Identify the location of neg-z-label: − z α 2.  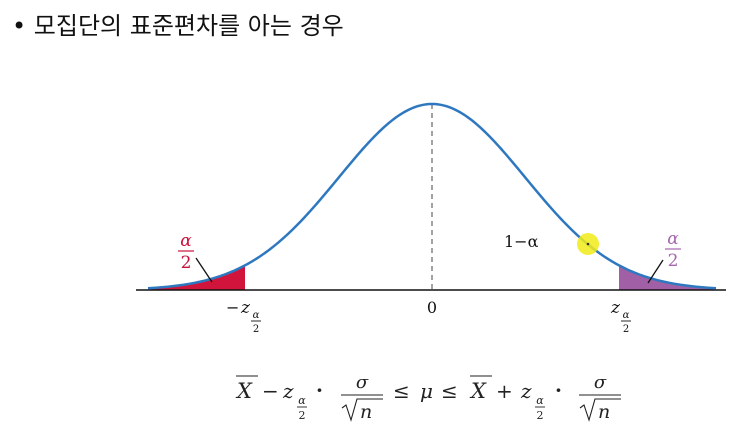
(243, 316).